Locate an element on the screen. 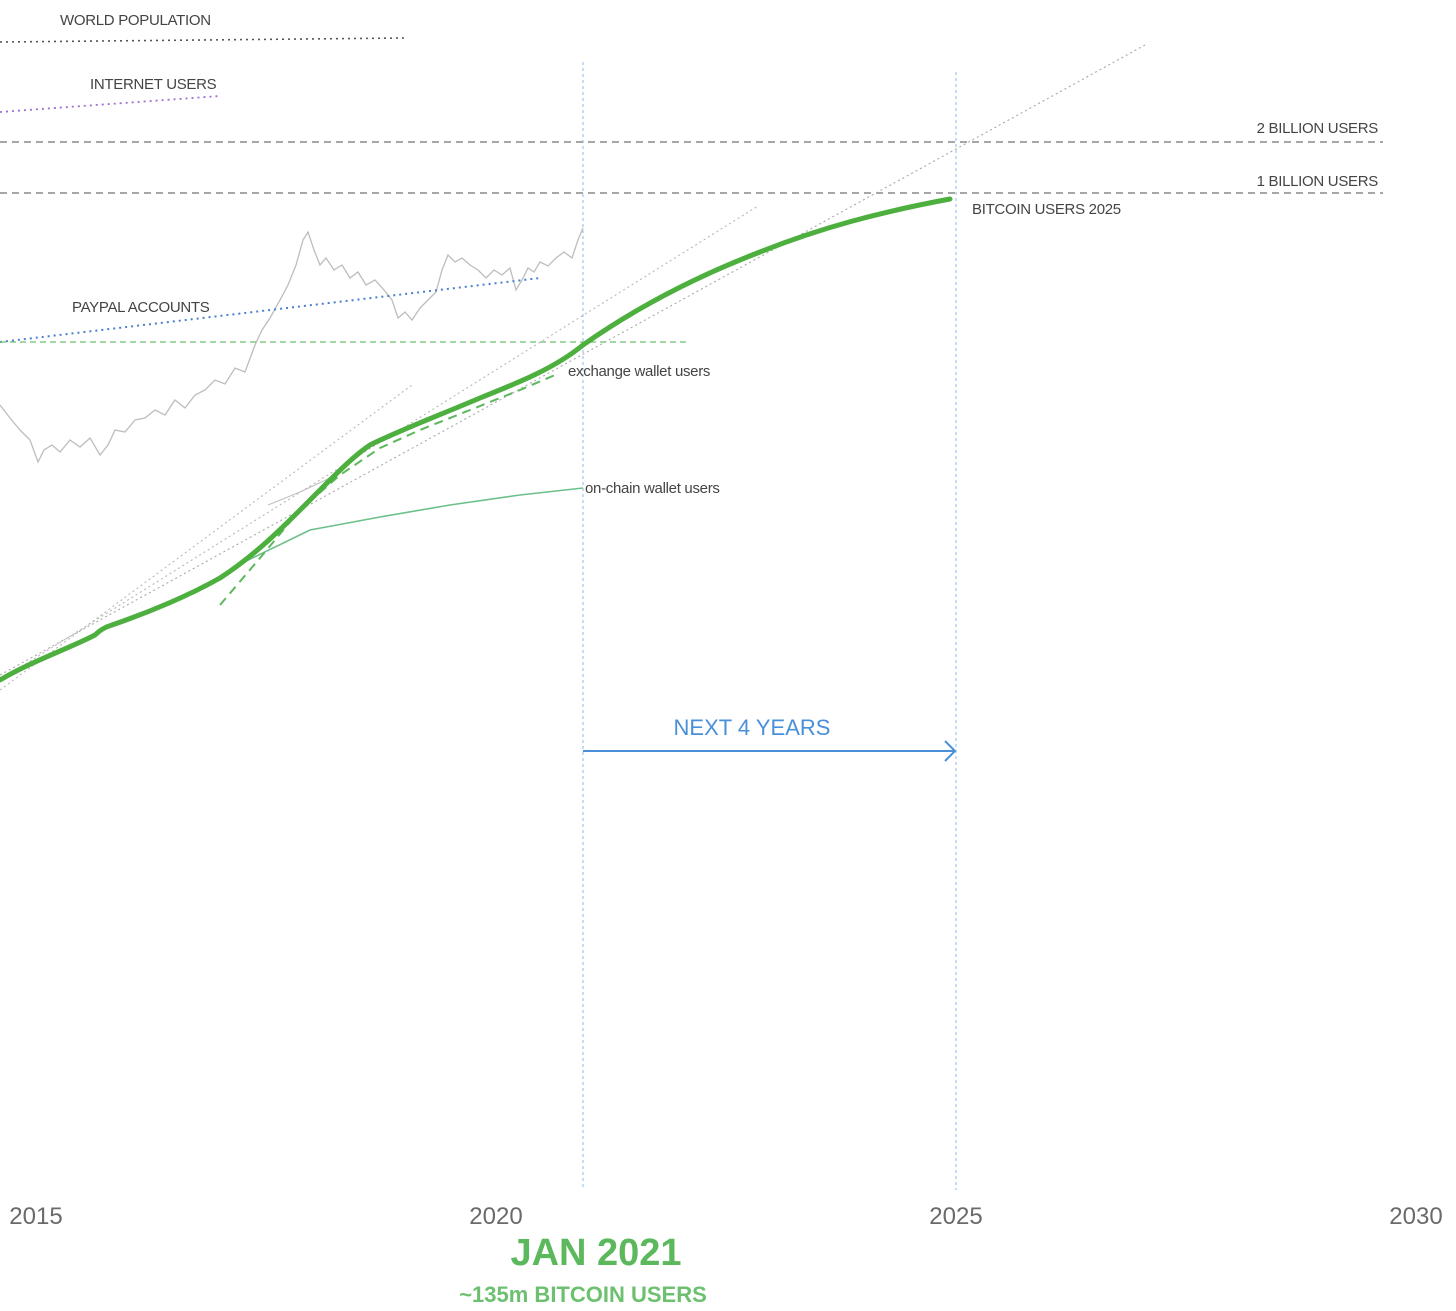 The width and height of the screenshot is (1456, 1311). x-tick-2020: 2020 is located at coordinates (495, 1216).